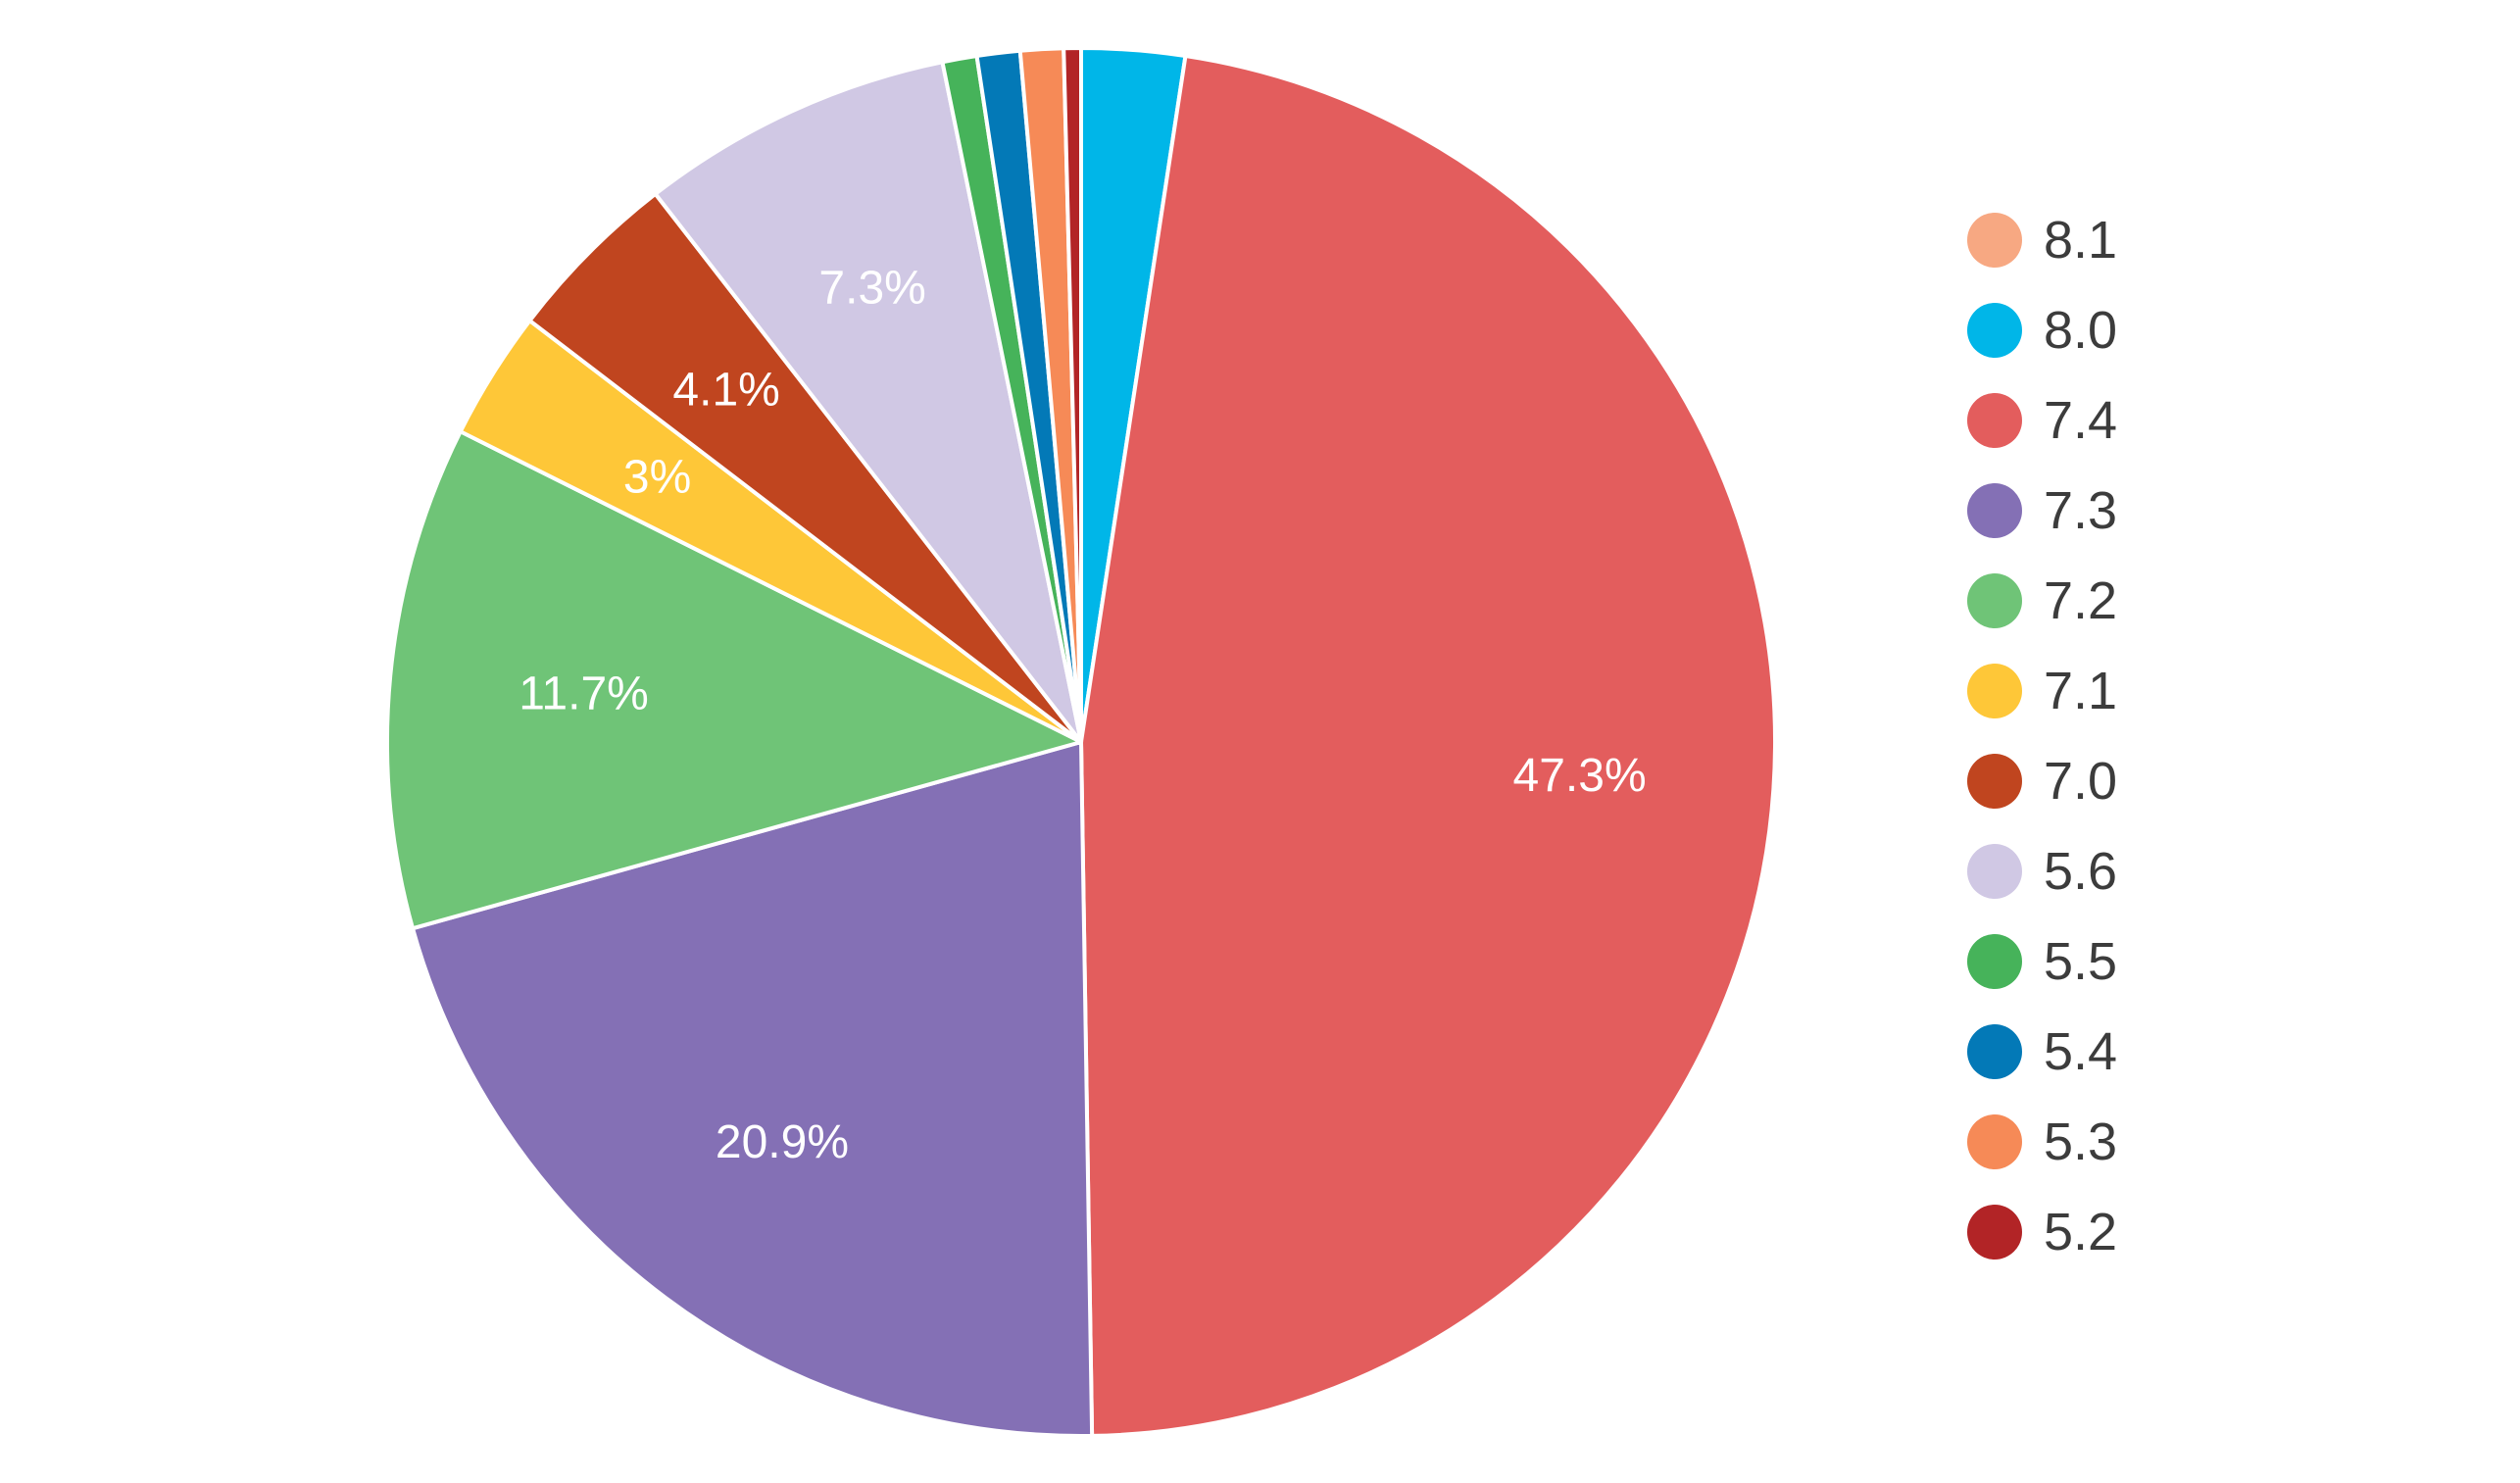 The height and width of the screenshot is (1483, 2520). I want to click on data-label-7-1: 3%, so click(657, 478).